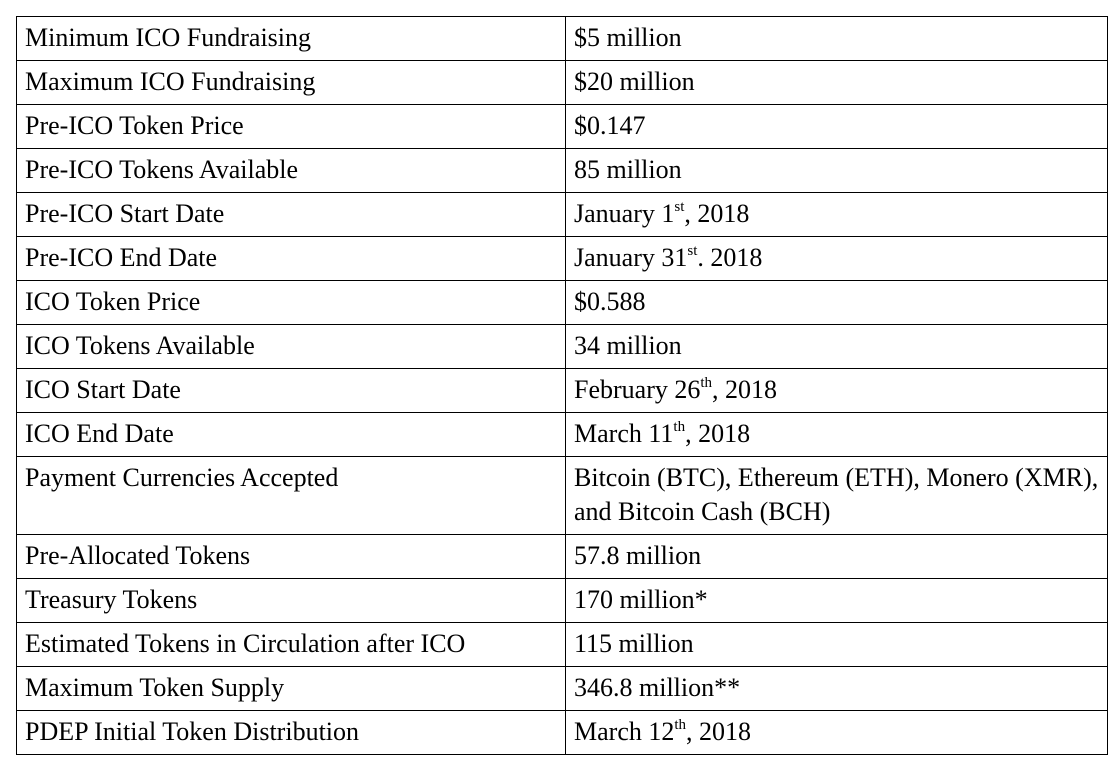  Describe the element at coordinates (624, 731) in the screenshot. I see `text-part: March 12` at that location.